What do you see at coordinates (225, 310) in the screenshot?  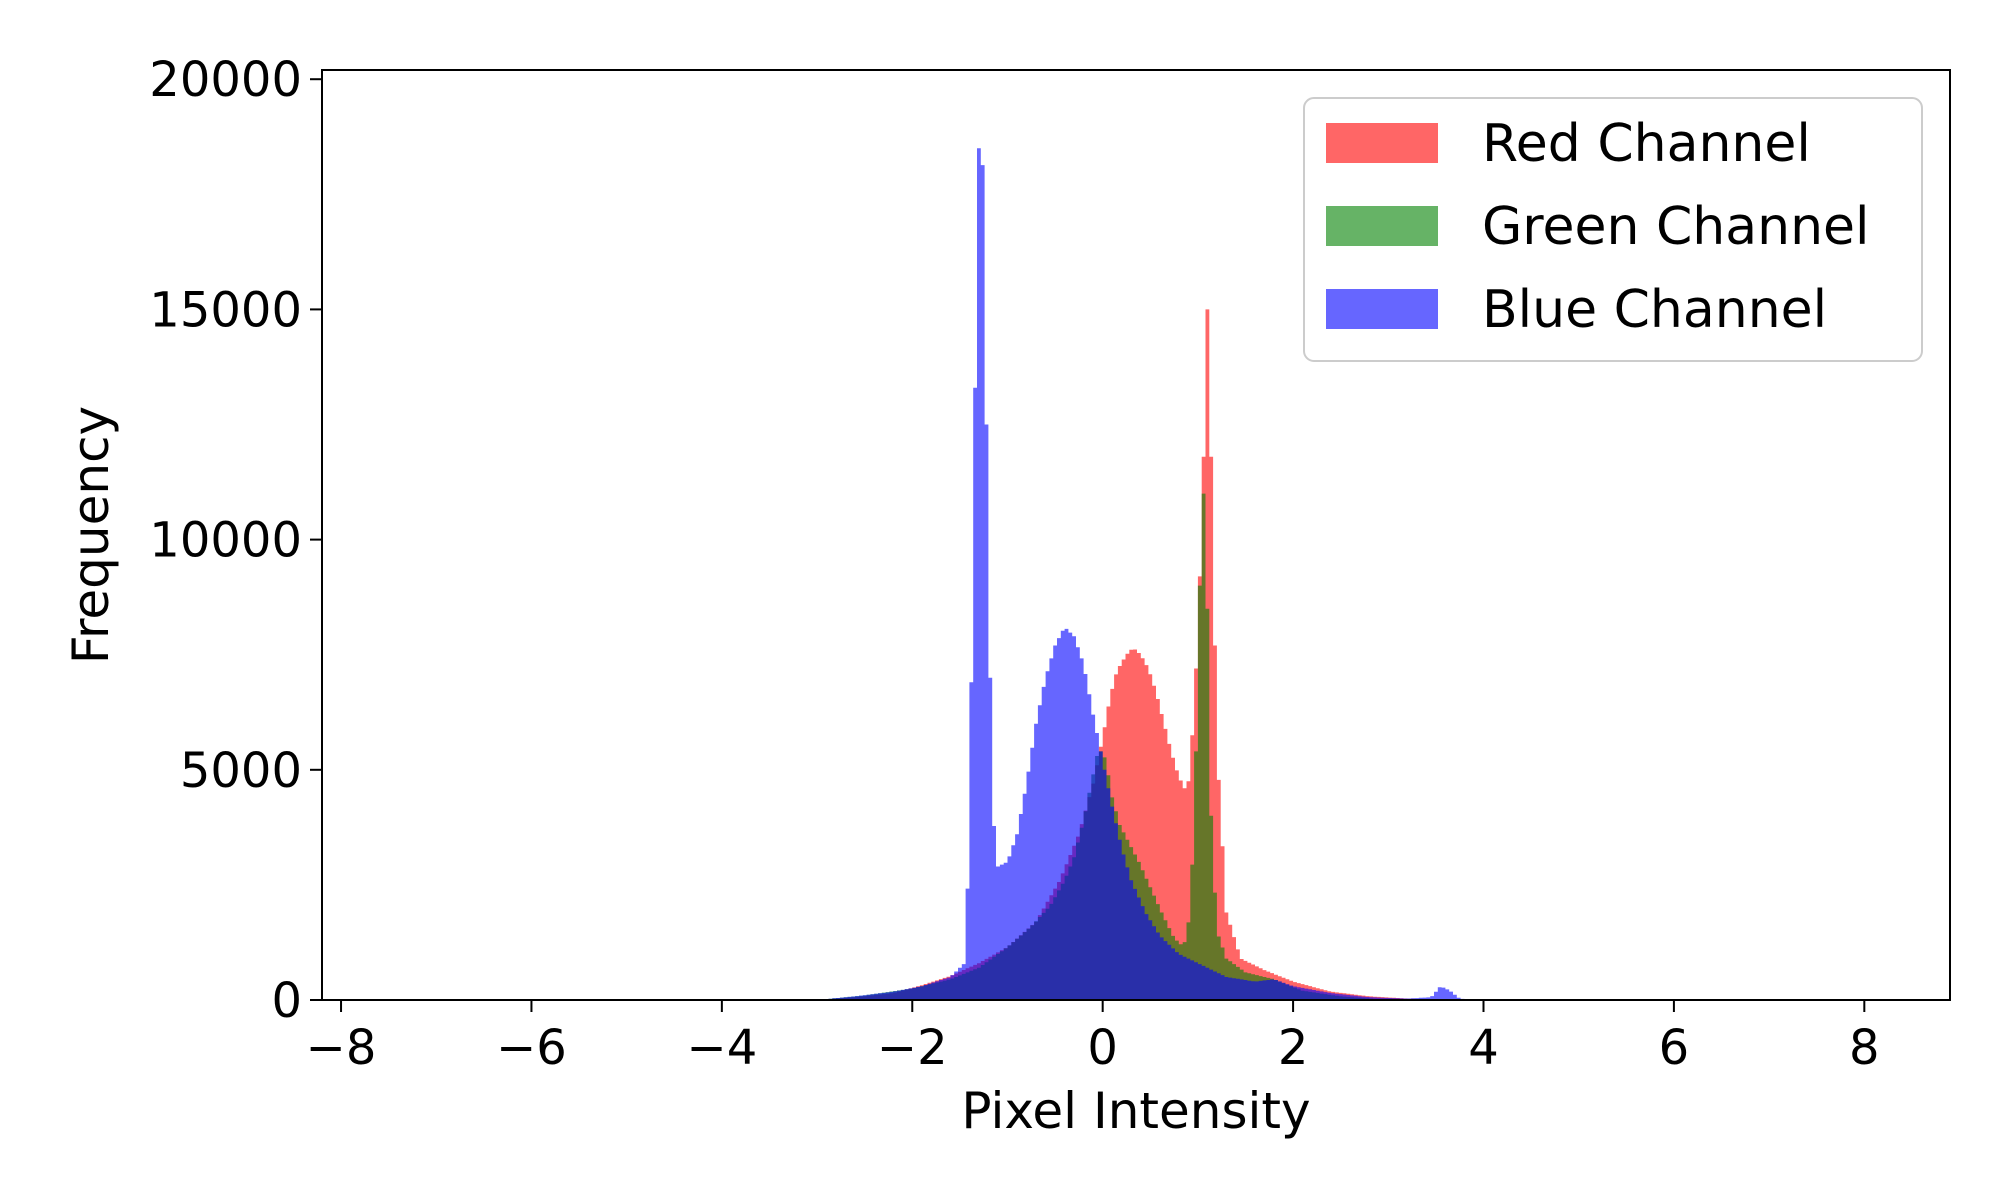 I see `y-tick-label: 15000` at bounding box center [225, 310].